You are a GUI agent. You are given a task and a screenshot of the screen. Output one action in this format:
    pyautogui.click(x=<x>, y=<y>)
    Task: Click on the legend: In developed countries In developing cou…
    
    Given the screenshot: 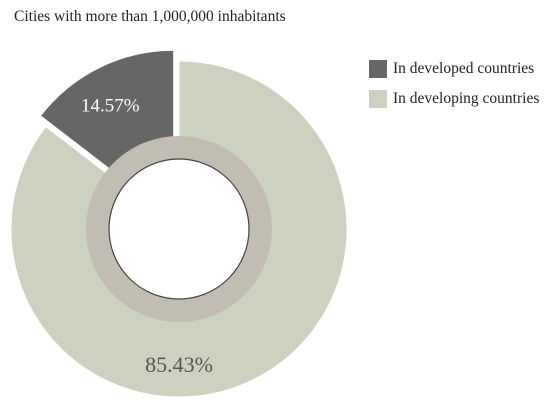 What is the action you would take?
    pyautogui.click(x=454, y=88)
    